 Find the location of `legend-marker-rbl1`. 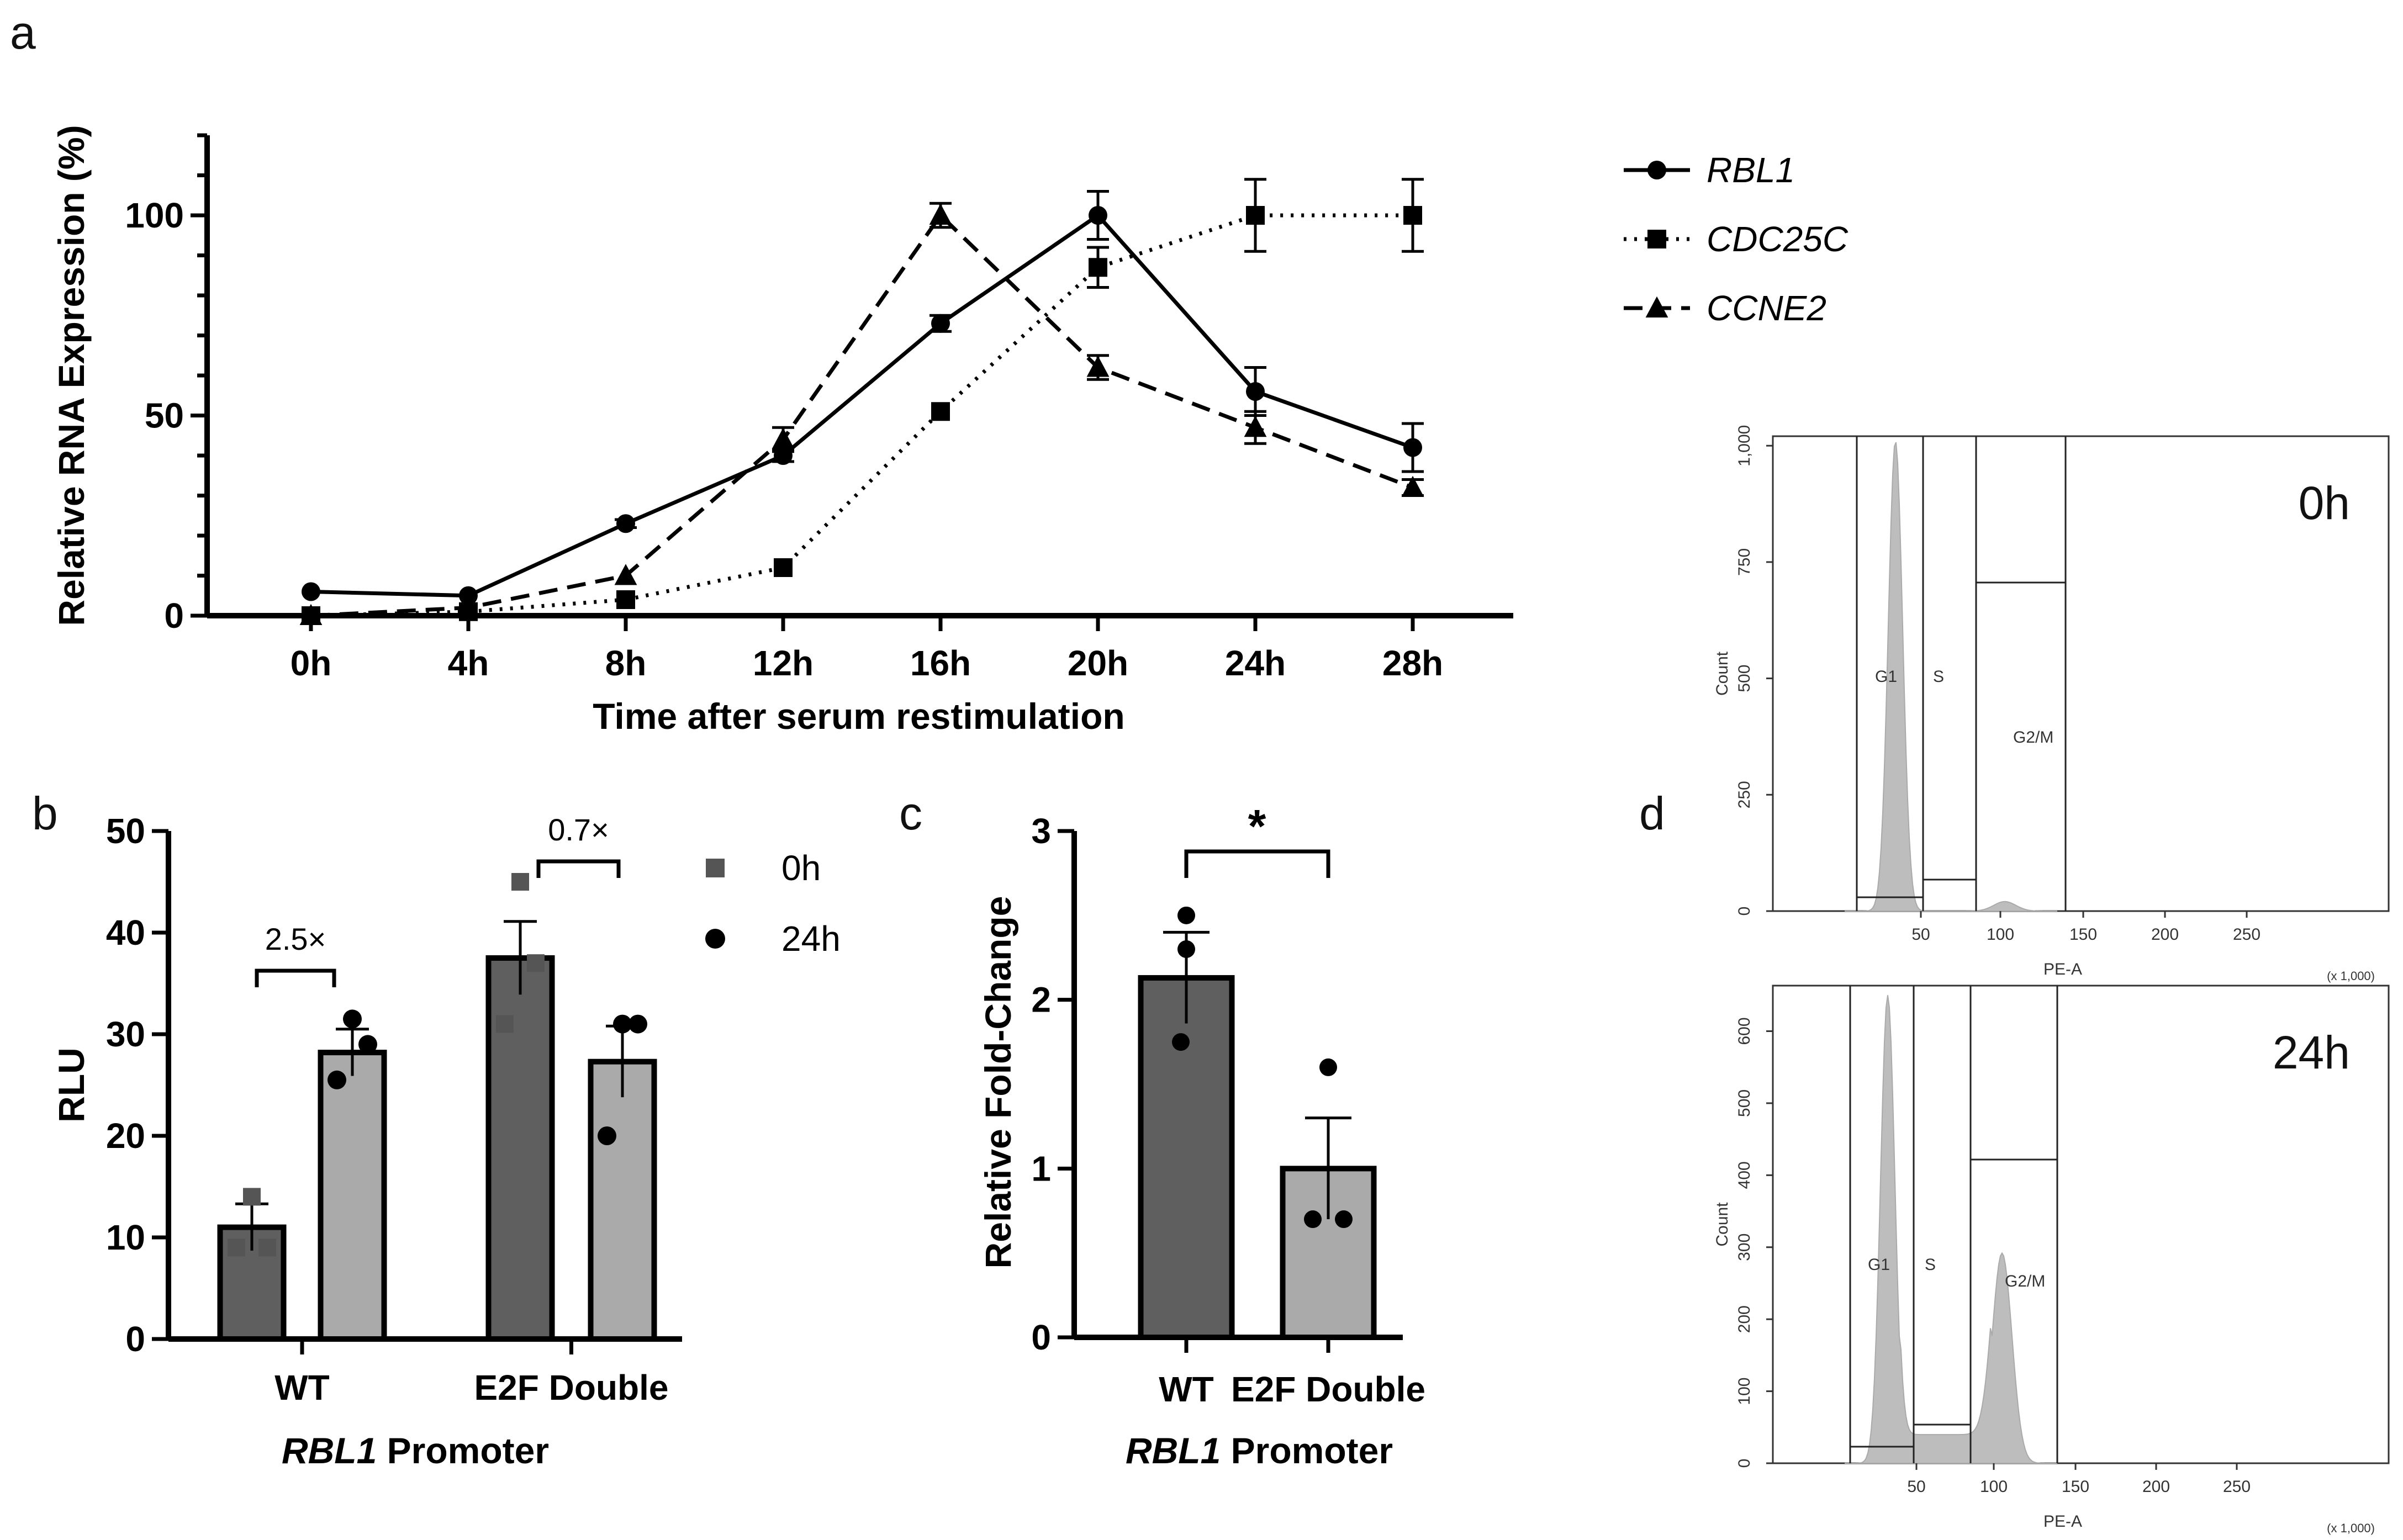

legend-marker-rbl1 is located at coordinates (1656, 170).